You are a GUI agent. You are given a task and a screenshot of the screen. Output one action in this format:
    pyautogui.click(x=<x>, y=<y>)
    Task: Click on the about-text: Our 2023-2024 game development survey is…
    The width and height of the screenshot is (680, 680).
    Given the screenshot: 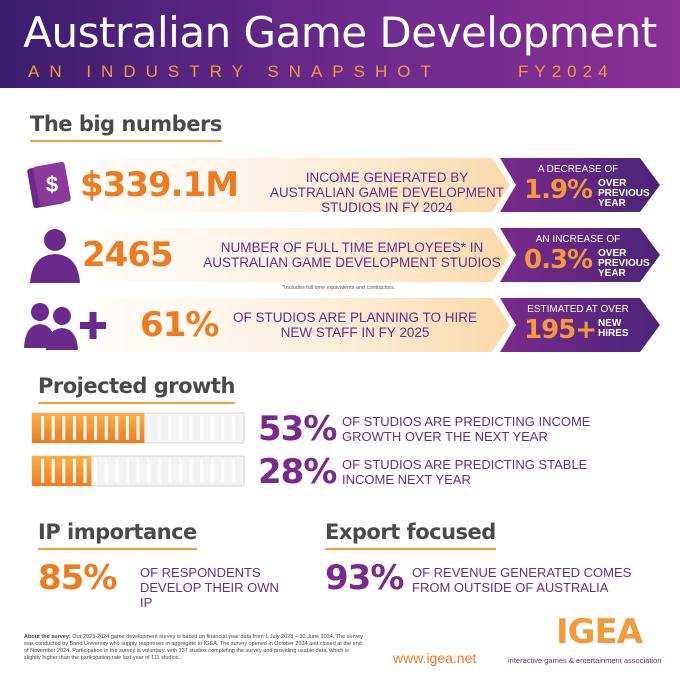 What is the action you would take?
    pyautogui.click(x=193, y=647)
    